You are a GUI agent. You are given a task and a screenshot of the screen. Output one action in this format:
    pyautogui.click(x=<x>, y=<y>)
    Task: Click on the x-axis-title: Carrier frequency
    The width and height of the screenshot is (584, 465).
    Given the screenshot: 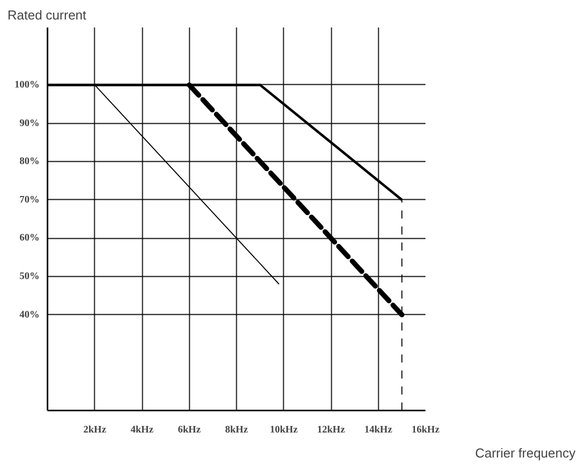 What is the action you would take?
    pyautogui.click(x=525, y=453)
    